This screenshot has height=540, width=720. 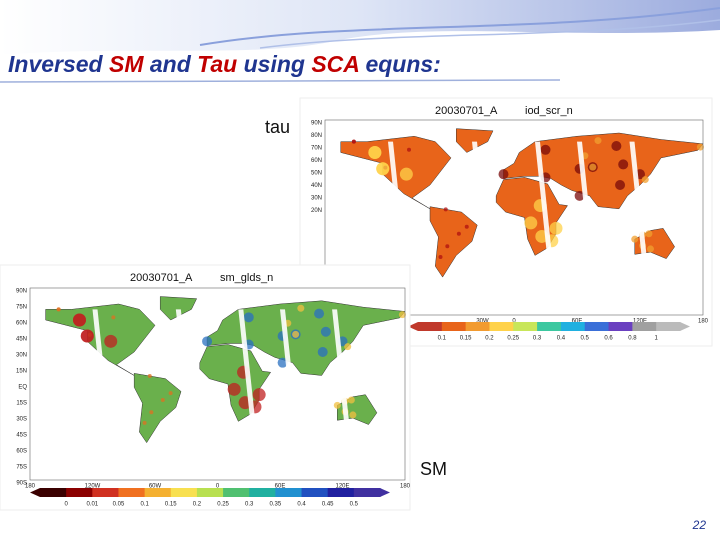 I want to click on map-y-label: 45S, so click(x=21, y=436).